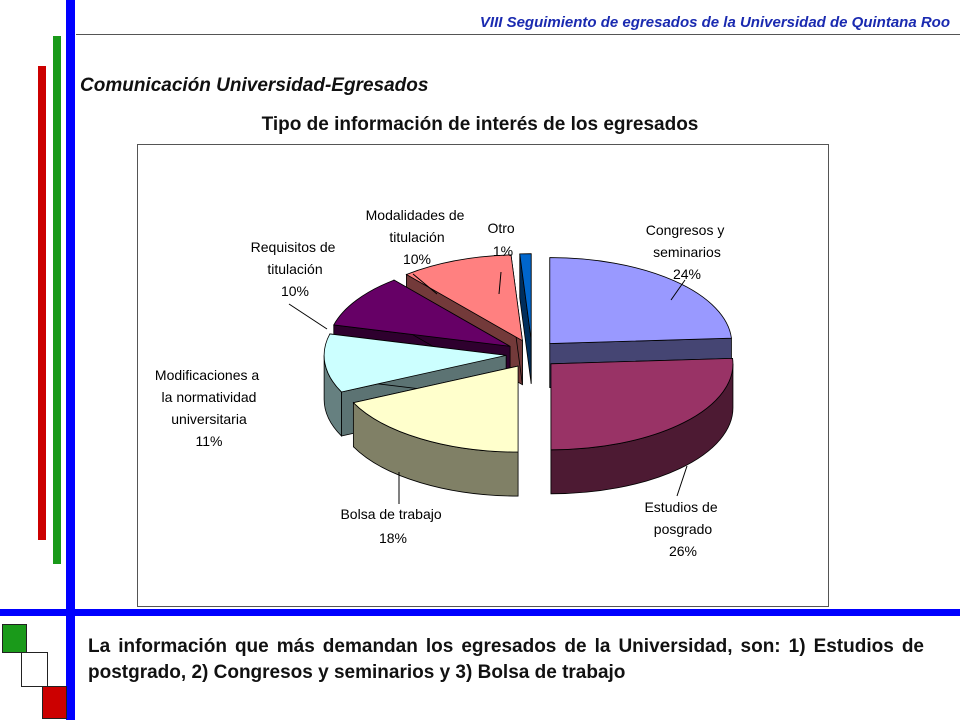  What do you see at coordinates (425, 284) in the screenshot?
I see `leader-line-modalidades` at bounding box center [425, 284].